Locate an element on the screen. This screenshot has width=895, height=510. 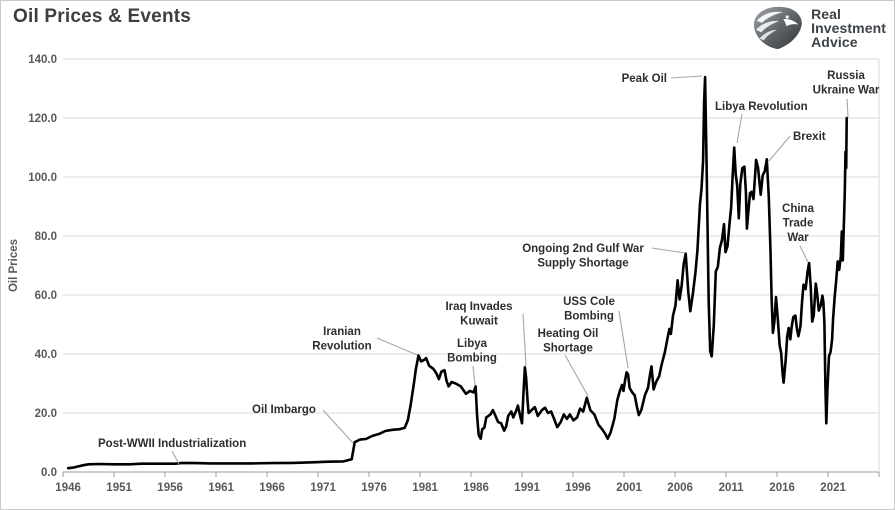
annotation-peak-oil-line-0: Peak Oil is located at coordinates (644, 79).